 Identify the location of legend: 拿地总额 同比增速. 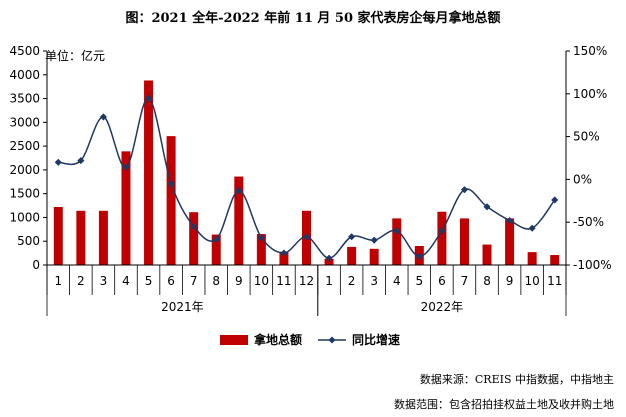
(310, 339).